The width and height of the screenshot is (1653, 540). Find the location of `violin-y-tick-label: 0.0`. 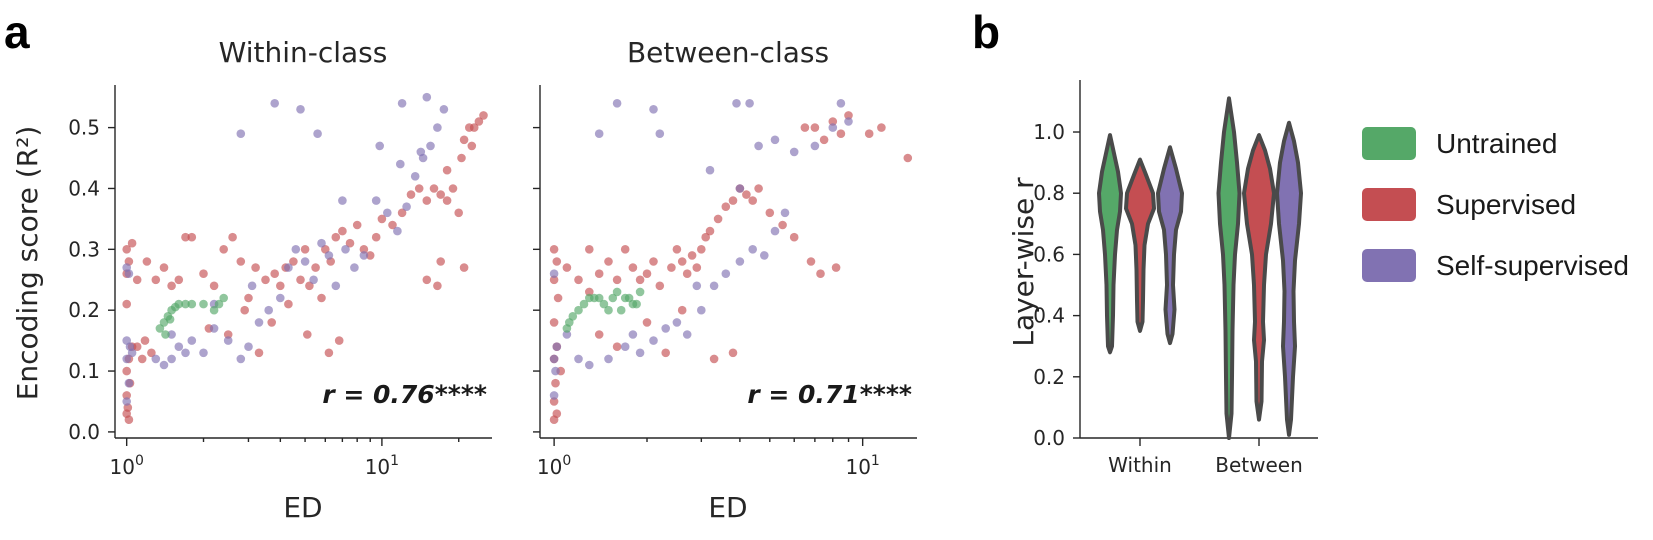

violin-y-tick-label: 0.0 is located at coordinates (1049, 438).